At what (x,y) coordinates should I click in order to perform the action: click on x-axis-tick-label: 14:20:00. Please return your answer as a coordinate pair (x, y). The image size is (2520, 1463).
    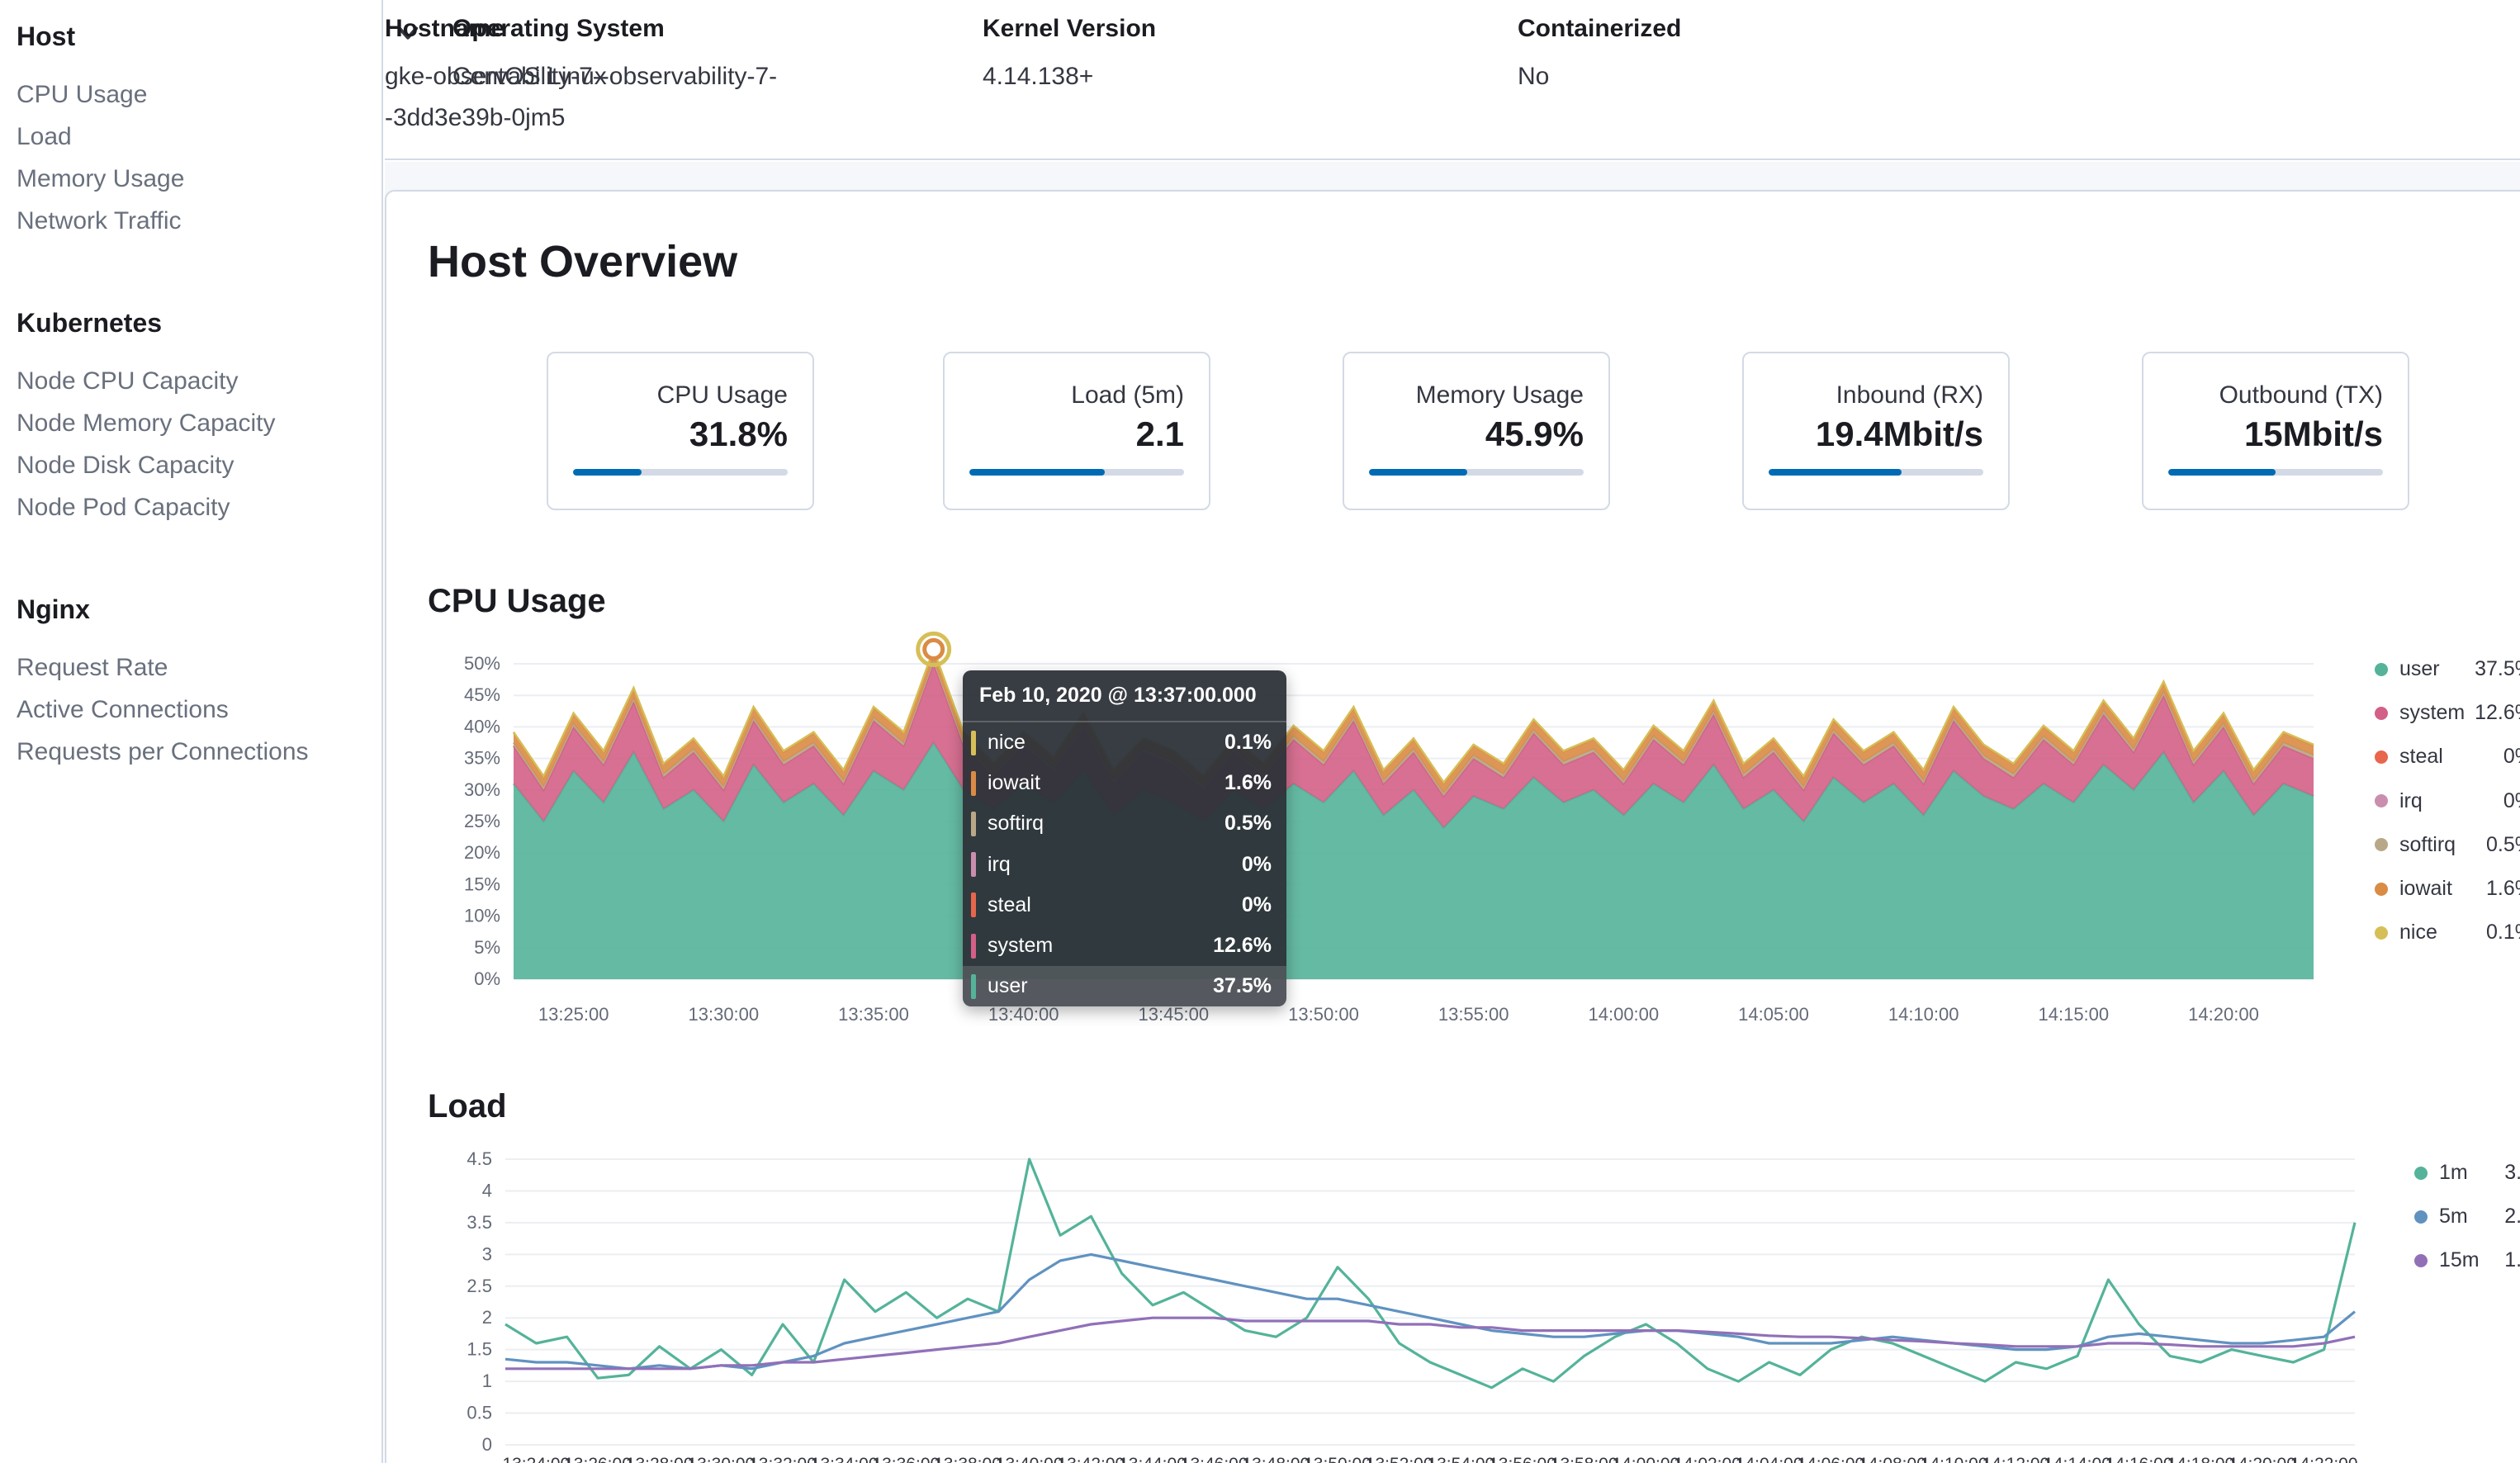
    Looking at the image, I should click on (2223, 1014).